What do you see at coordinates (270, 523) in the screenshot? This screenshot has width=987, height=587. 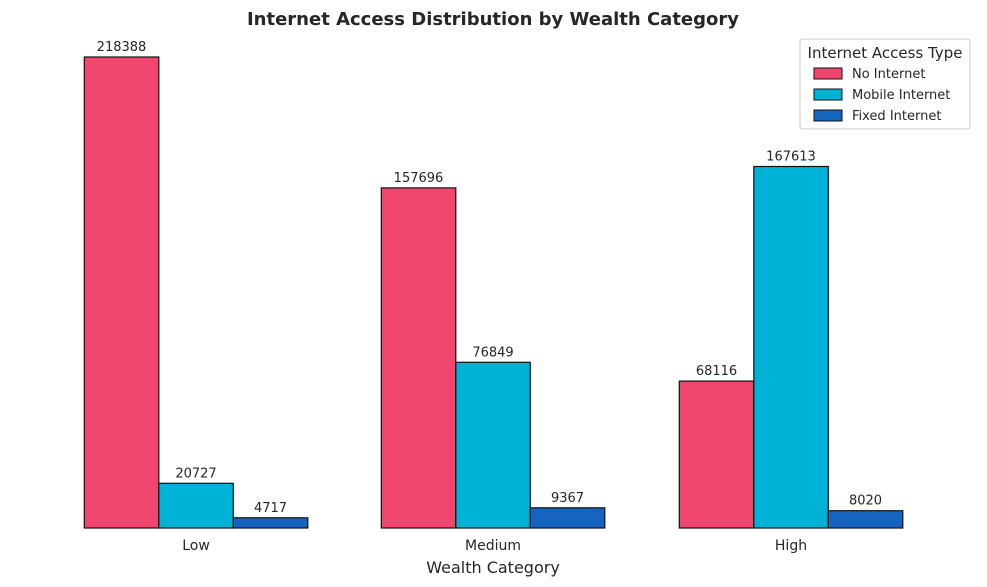 I see `bar-low-fixed-internet` at bounding box center [270, 523].